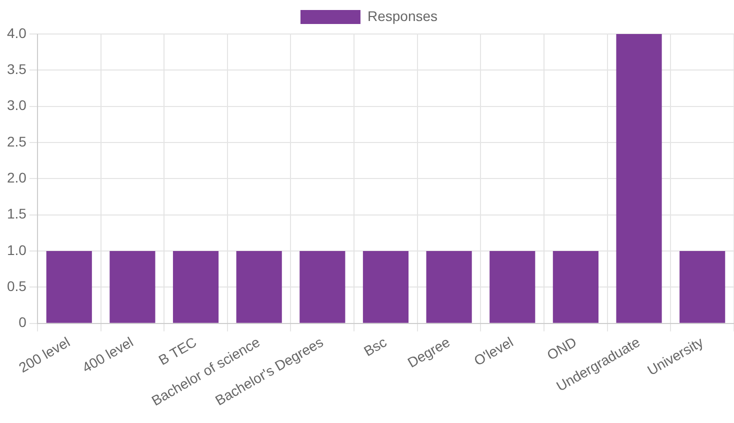 The image size is (734, 423). I want to click on legend-label: Responses, so click(402, 16).